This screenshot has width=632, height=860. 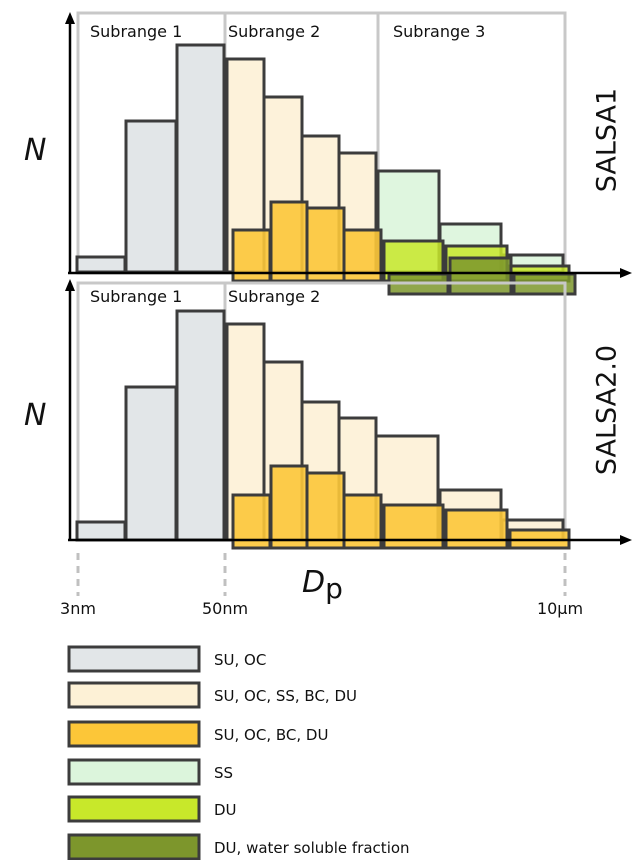 What do you see at coordinates (312, 848) in the screenshot?
I see `legend-label-du-water-soluble: DU, water soluble fraction` at bounding box center [312, 848].